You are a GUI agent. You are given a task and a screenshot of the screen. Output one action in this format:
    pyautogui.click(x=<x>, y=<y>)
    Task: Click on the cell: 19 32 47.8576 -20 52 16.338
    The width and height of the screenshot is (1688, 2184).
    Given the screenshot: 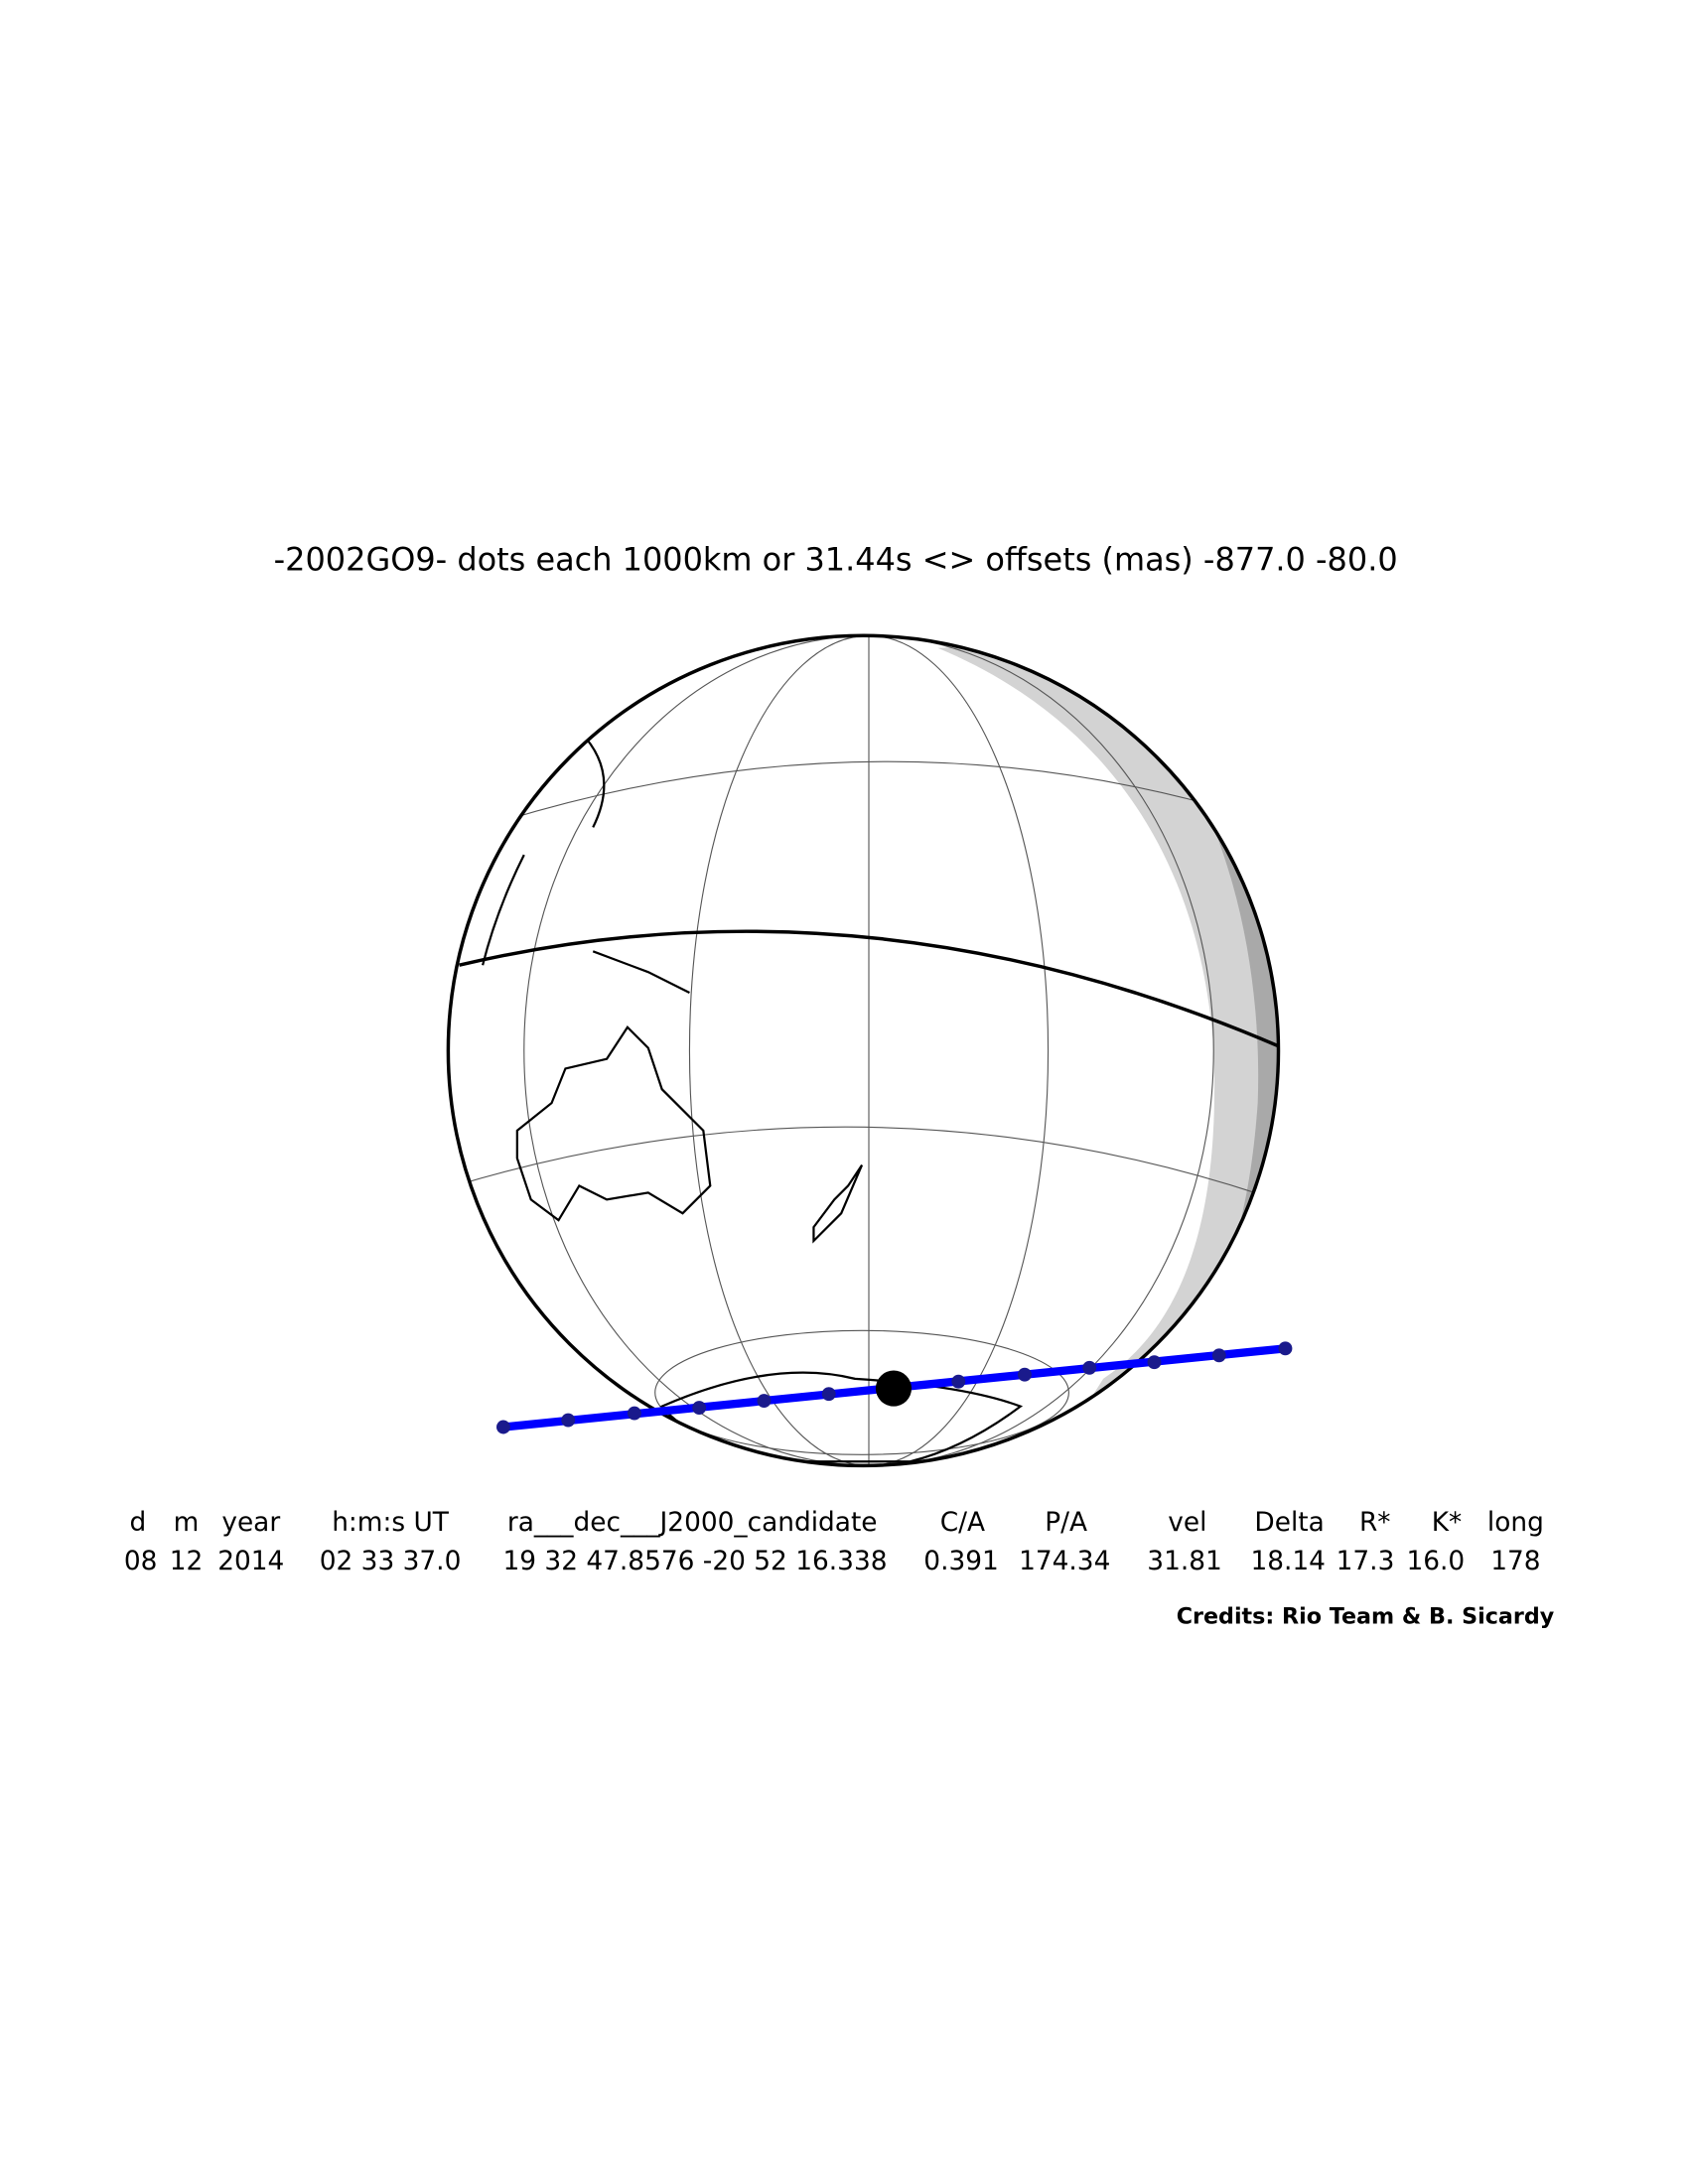 What is the action you would take?
    pyautogui.click(x=694, y=1561)
    